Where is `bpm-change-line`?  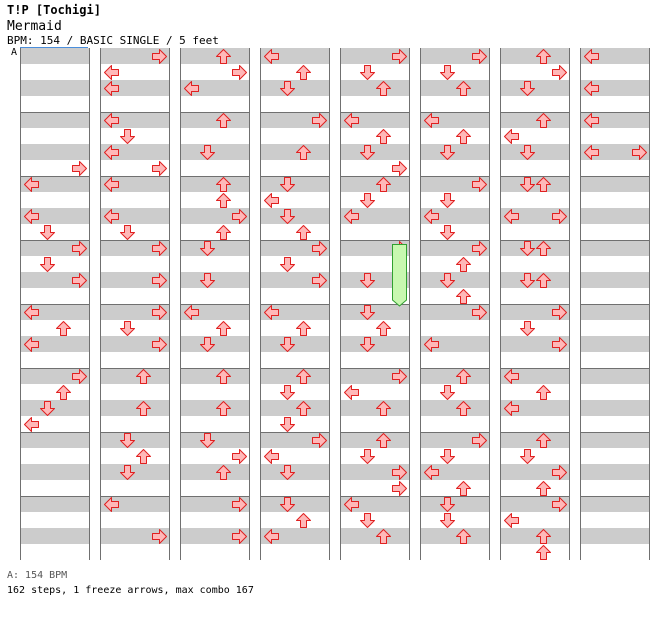
bpm-change-line is located at coordinates (54, 47).